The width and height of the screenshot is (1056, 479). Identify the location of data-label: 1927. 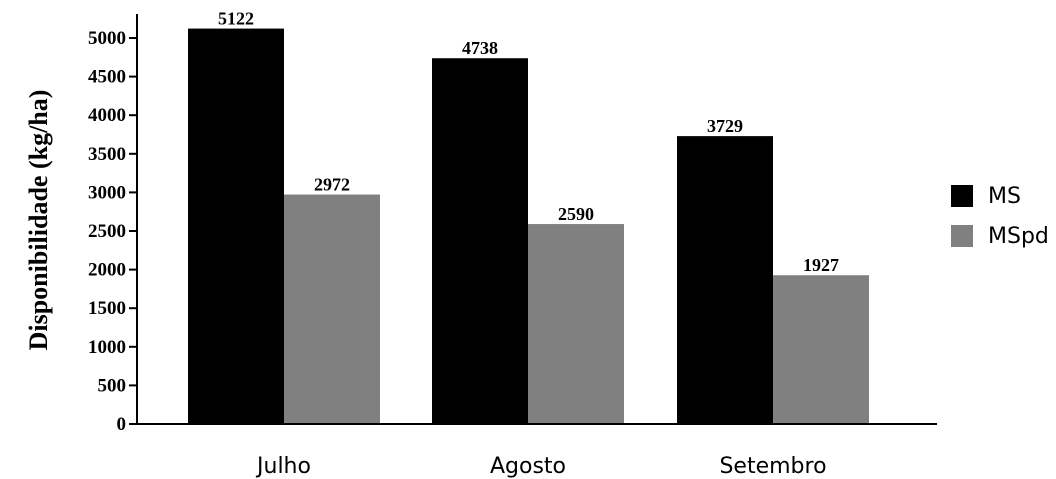
(821, 265).